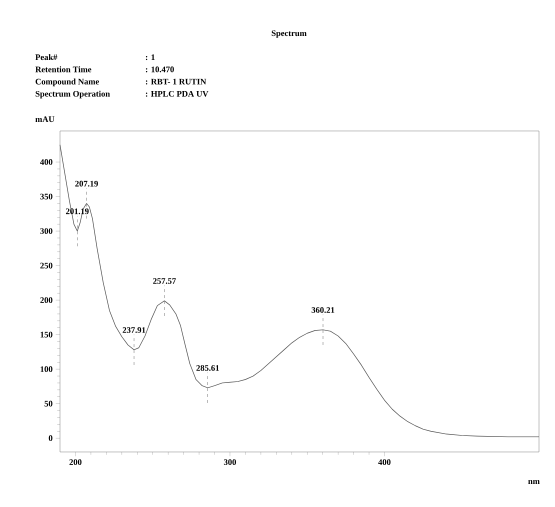 The width and height of the screenshot is (555, 507). Describe the element at coordinates (323, 310) in the screenshot. I see `annotation: 360.21` at that location.